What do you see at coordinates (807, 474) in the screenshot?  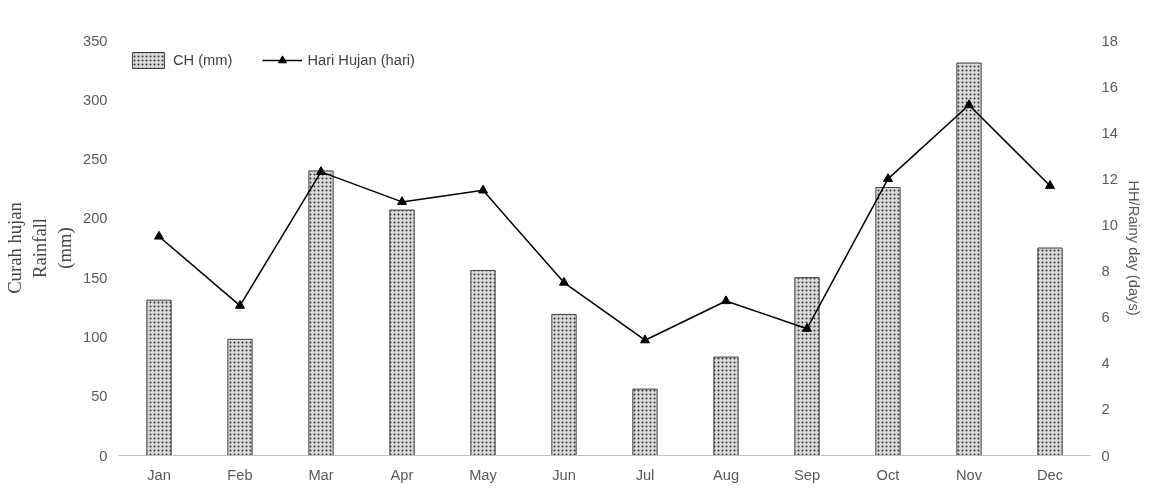 I see `x-tick-label: Sep` at bounding box center [807, 474].